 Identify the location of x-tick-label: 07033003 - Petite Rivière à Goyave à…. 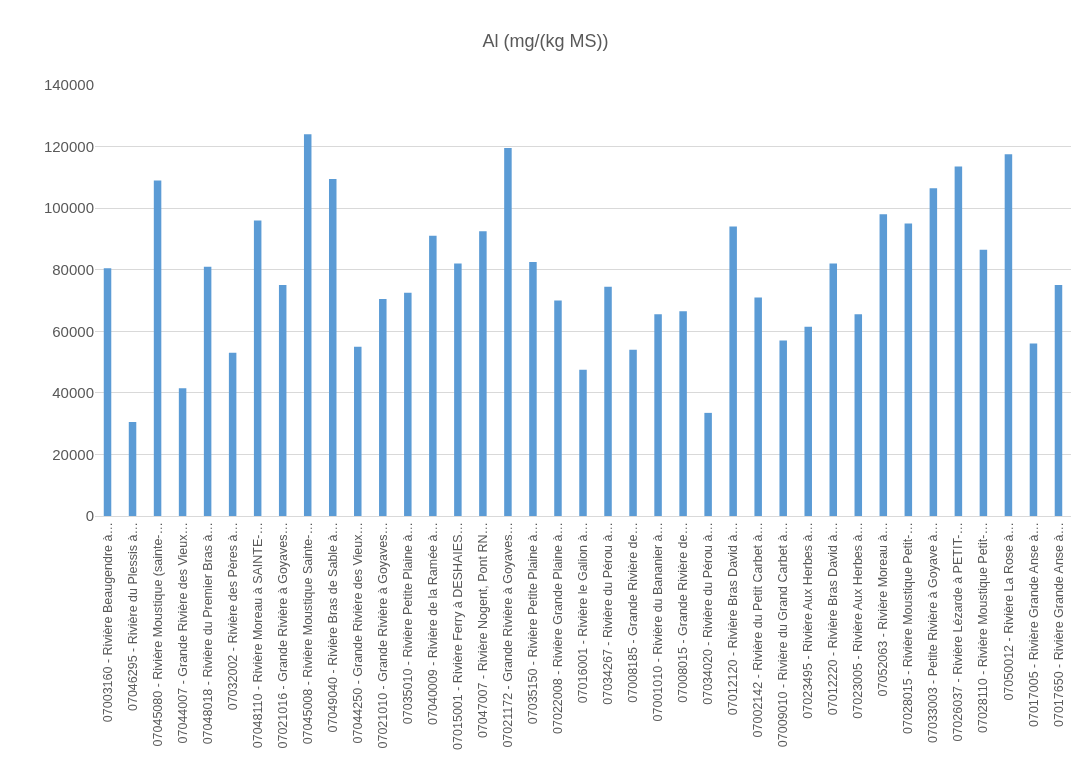
(933, 632).